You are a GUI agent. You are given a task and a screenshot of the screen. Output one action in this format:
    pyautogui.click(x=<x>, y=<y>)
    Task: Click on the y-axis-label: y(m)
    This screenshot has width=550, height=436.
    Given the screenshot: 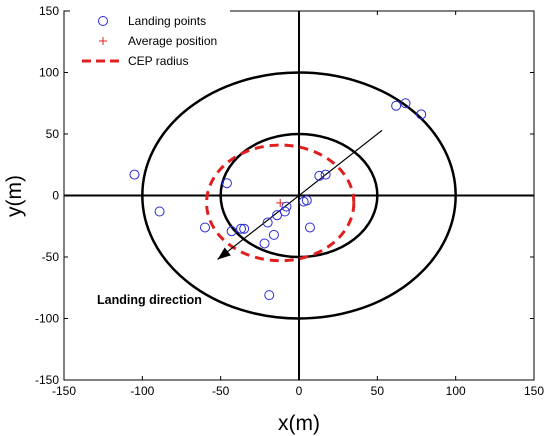 What is the action you would take?
    pyautogui.click(x=14, y=196)
    